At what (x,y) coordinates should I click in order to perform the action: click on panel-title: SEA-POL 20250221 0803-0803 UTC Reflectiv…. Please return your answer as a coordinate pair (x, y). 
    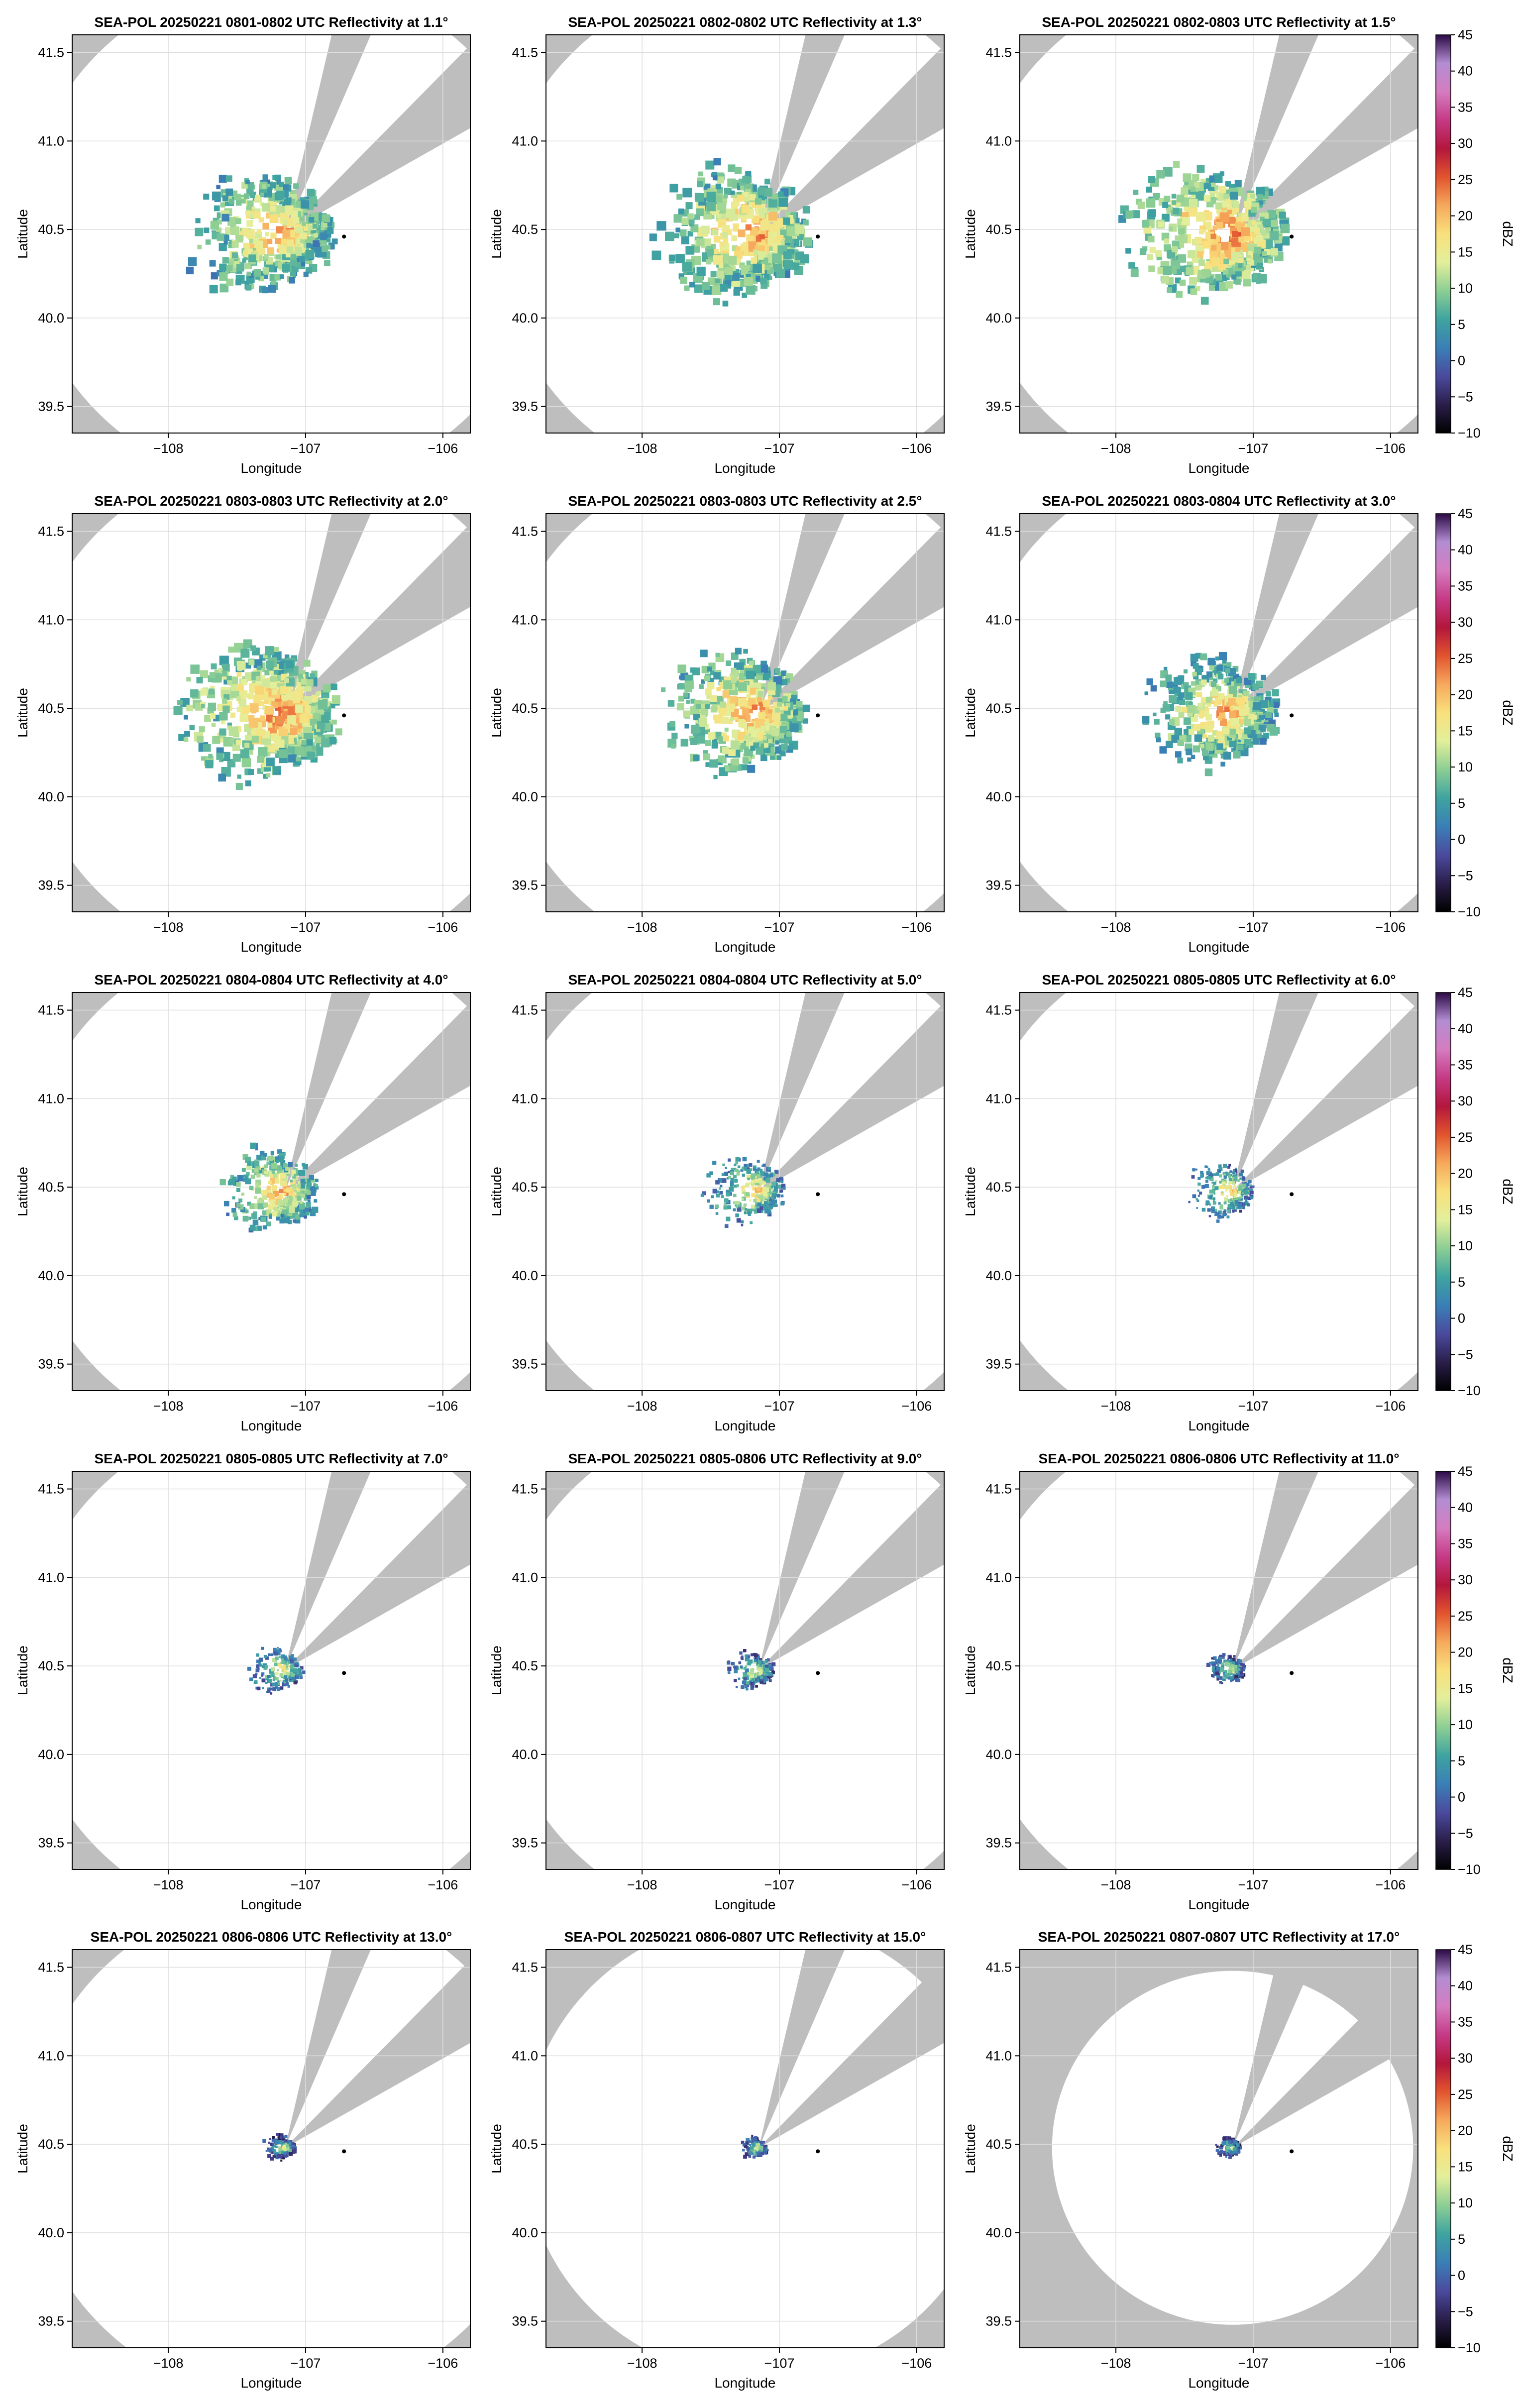
    Looking at the image, I should click on (271, 501).